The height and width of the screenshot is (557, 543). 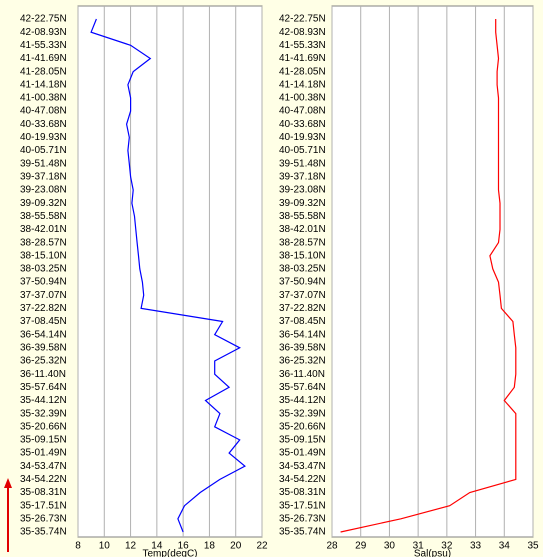 I want to click on x-tick-label: 8, so click(x=78, y=546).